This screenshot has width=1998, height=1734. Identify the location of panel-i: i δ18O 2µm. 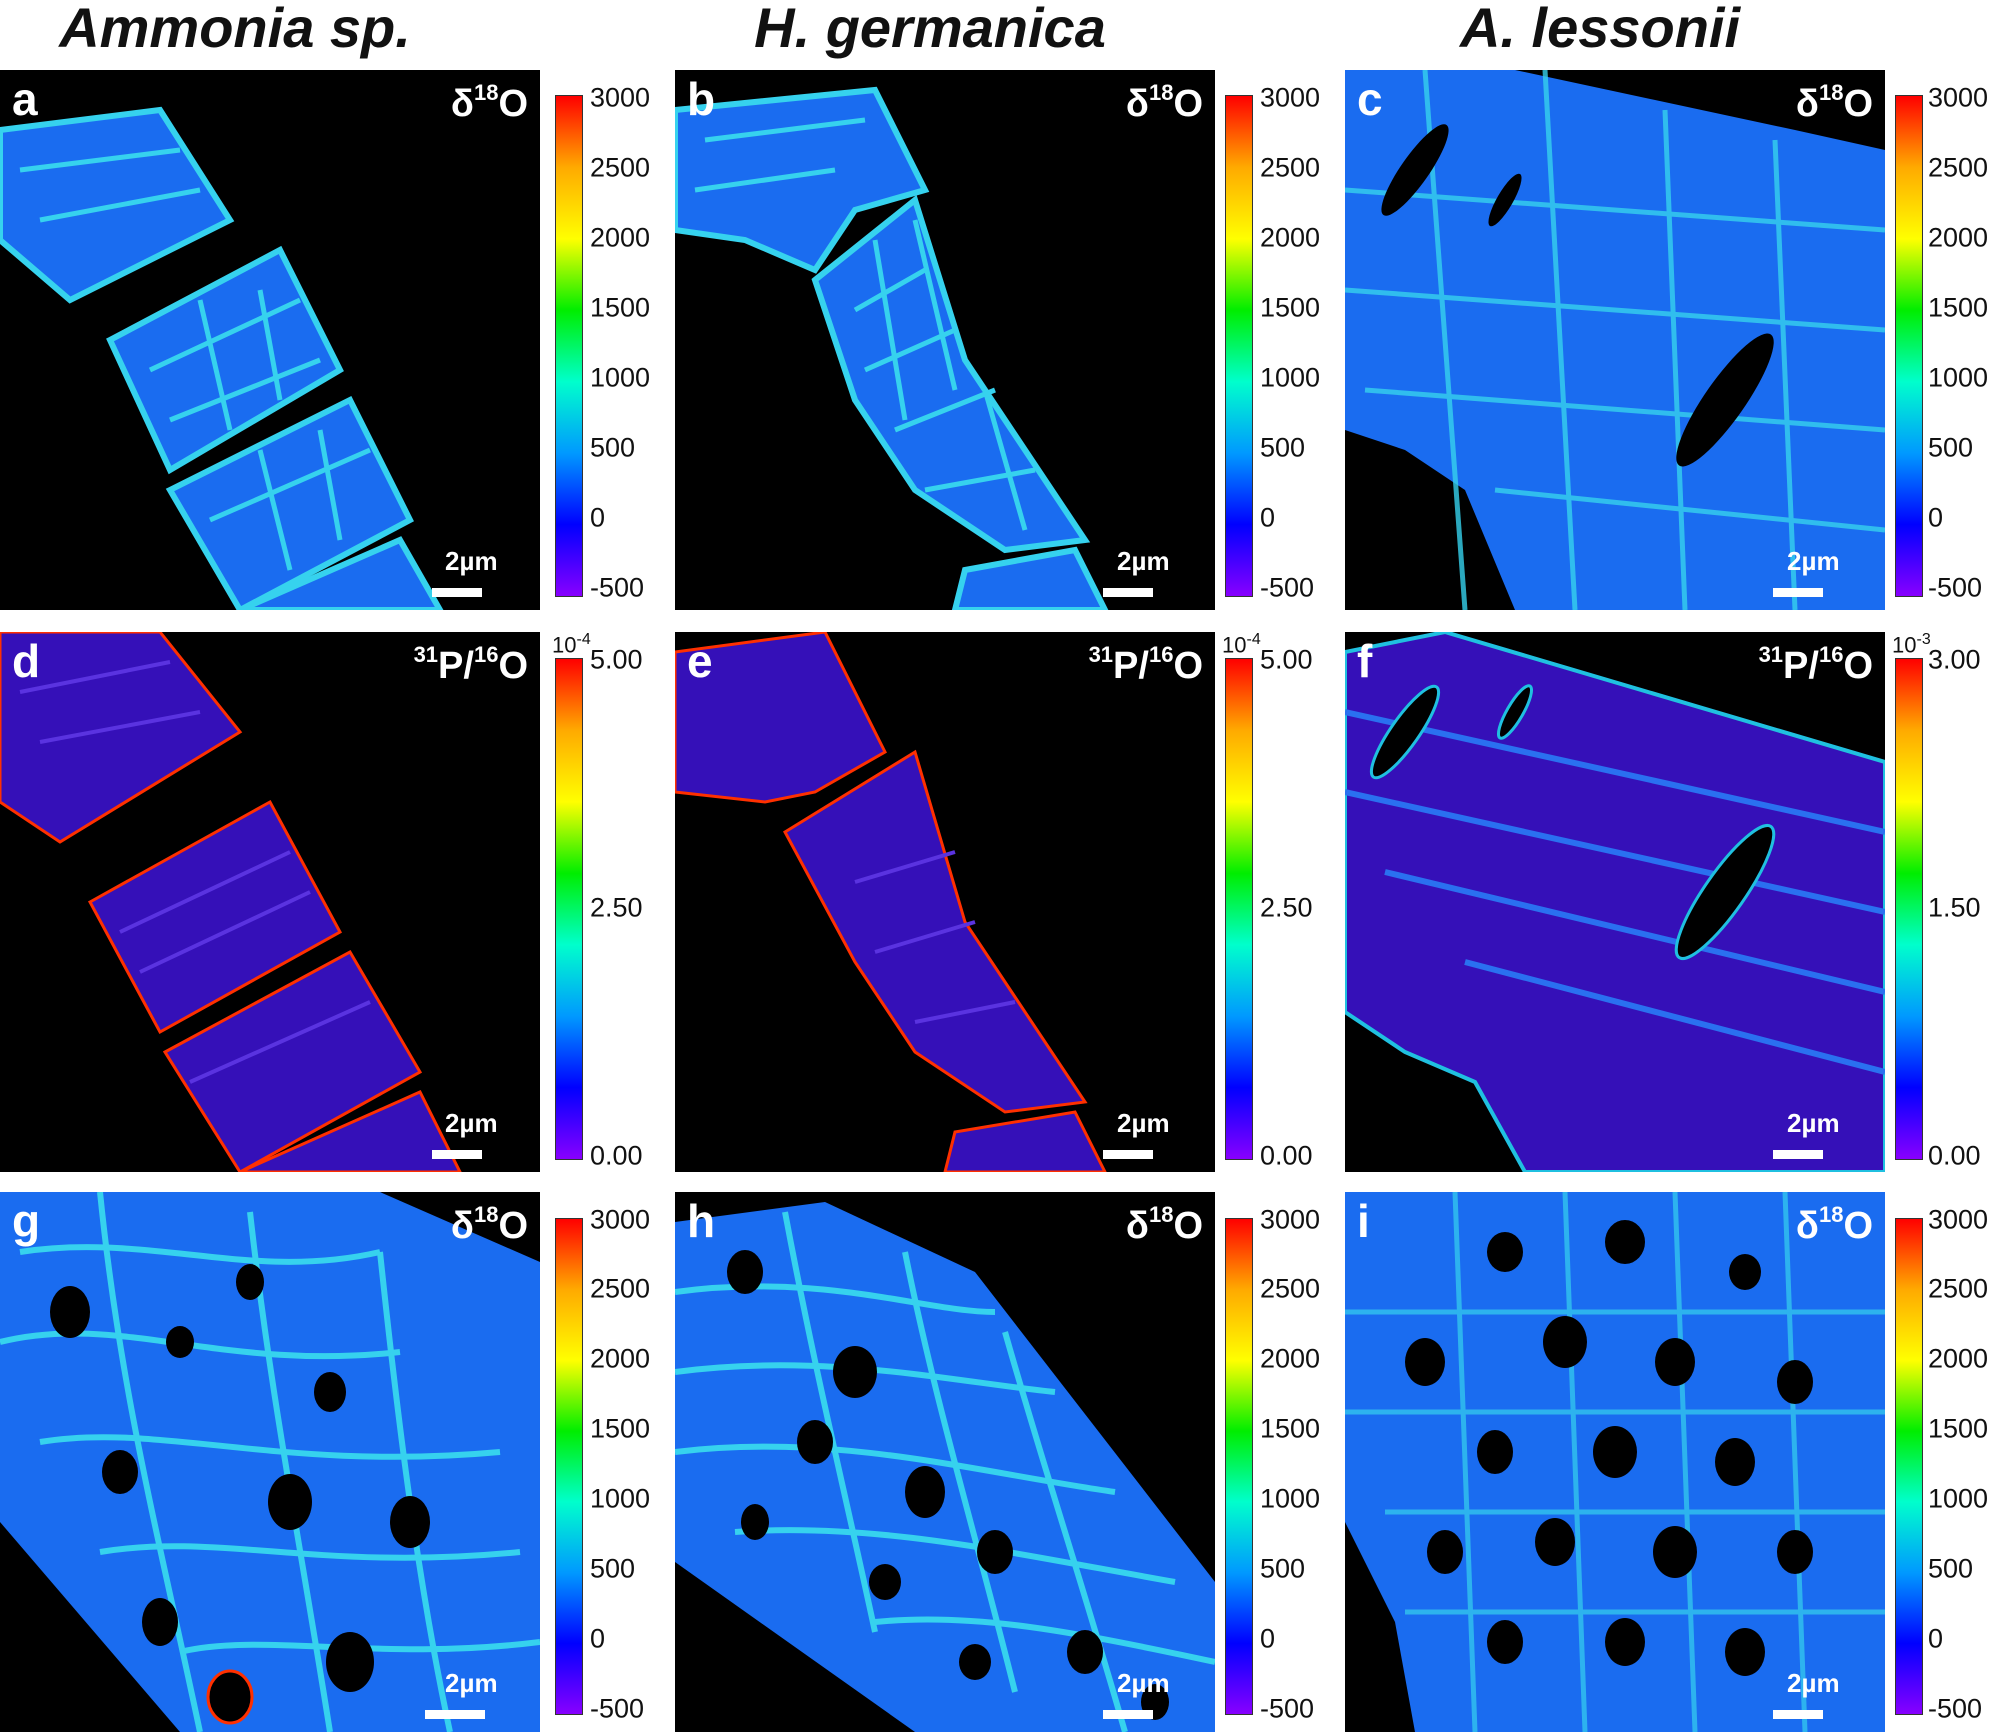
(1615, 1462).